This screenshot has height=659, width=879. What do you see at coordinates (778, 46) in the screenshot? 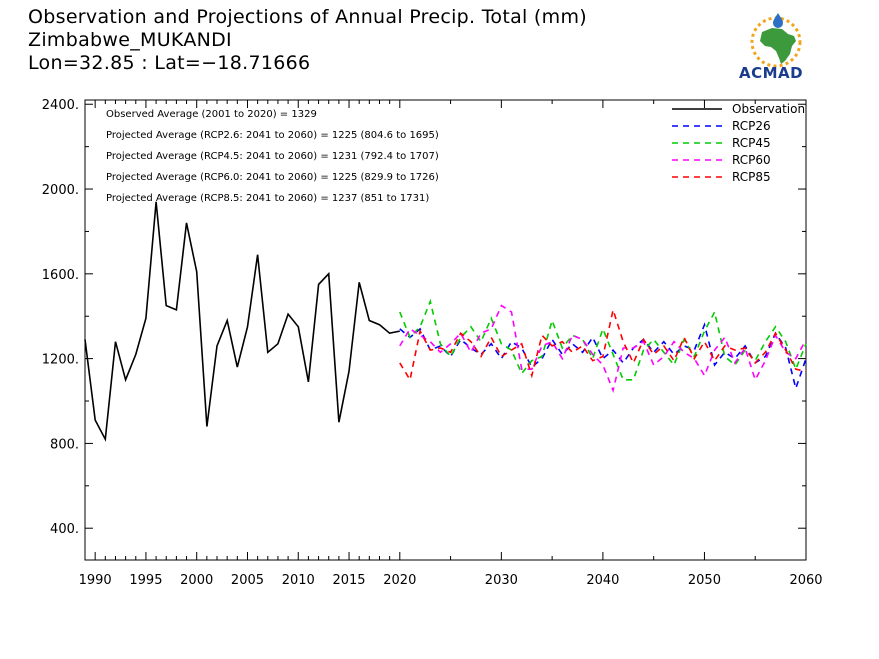
I see `africa-shape-icon` at bounding box center [778, 46].